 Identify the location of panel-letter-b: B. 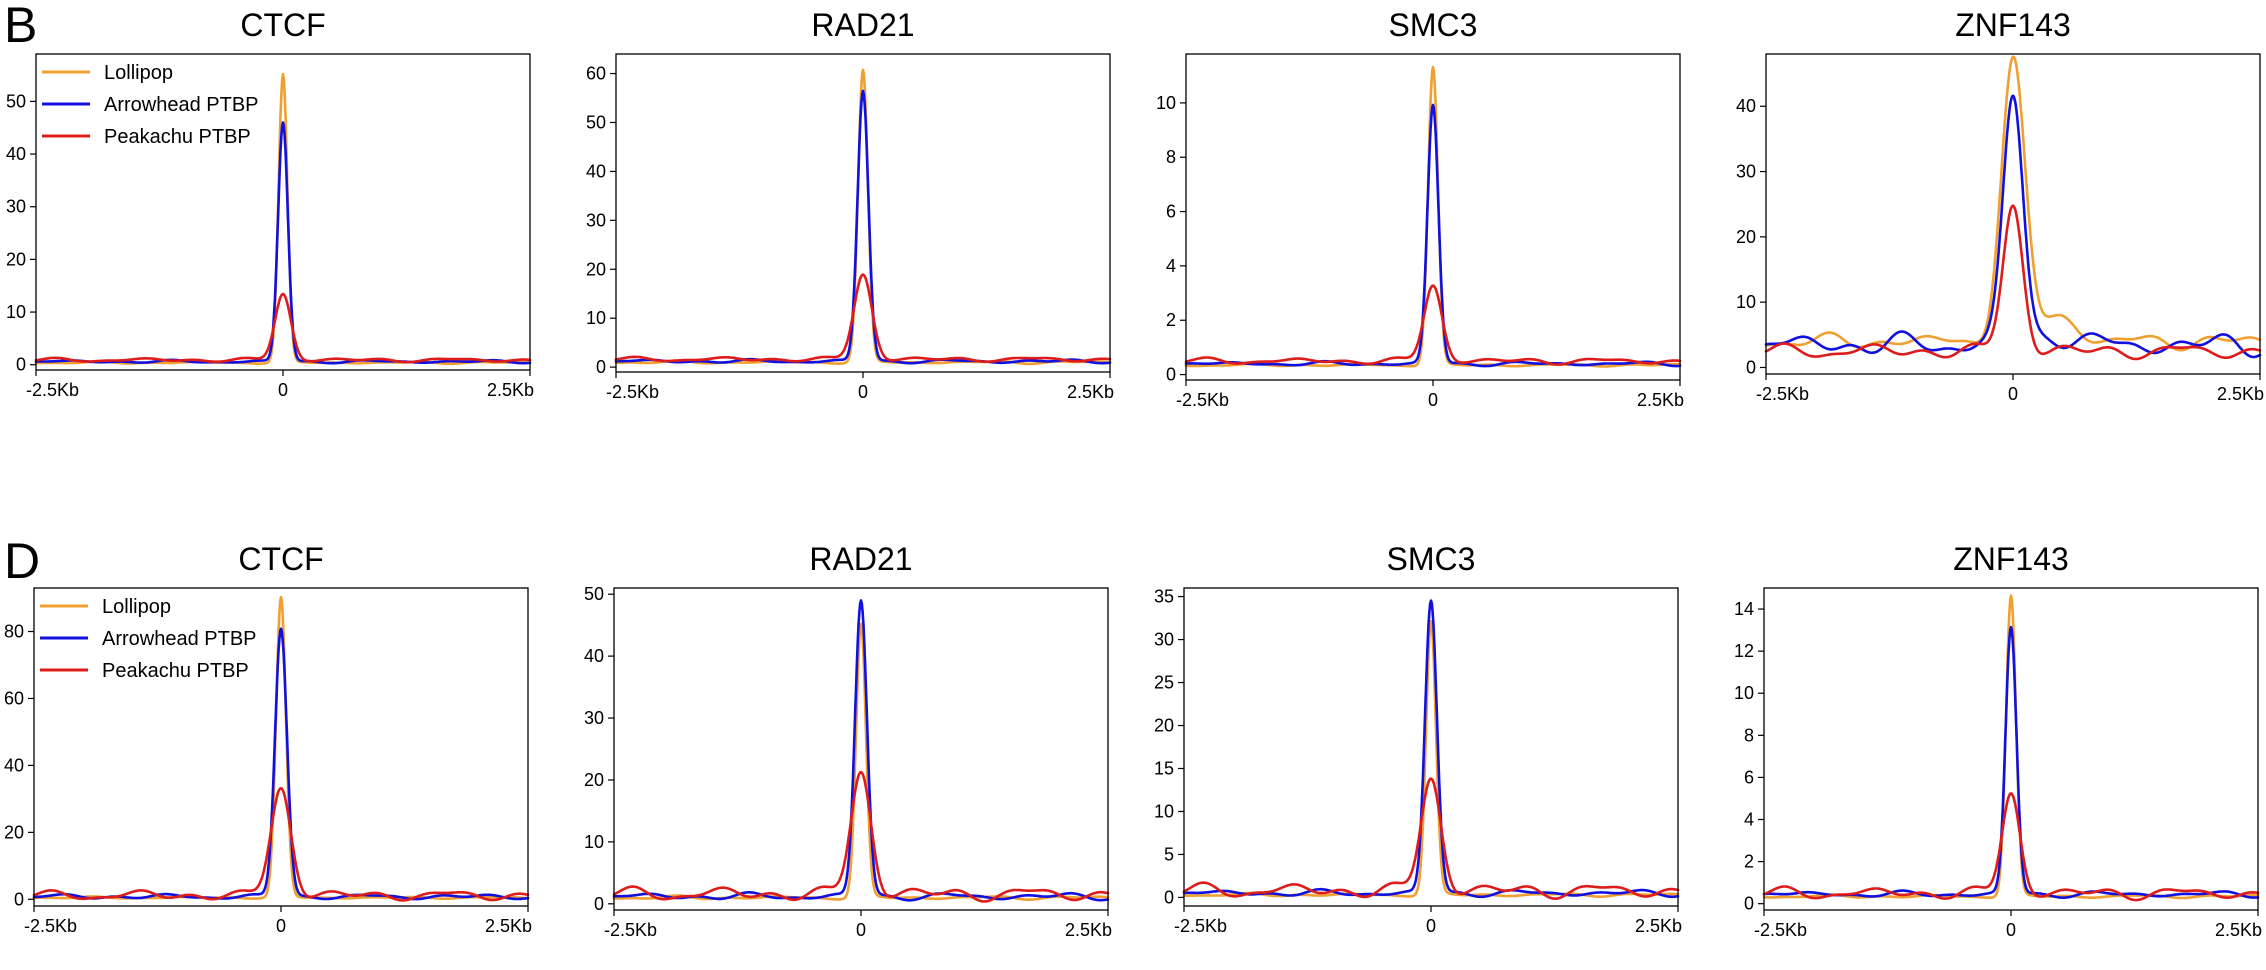
(20, 26).